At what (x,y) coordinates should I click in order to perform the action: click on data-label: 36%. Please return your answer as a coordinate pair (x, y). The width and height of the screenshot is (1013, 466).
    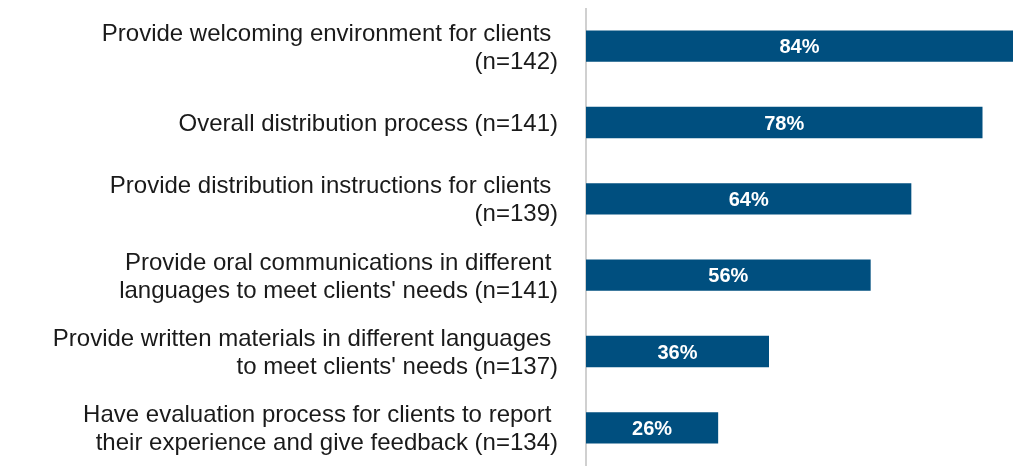
    Looking at the image, I should click on (677, 351).